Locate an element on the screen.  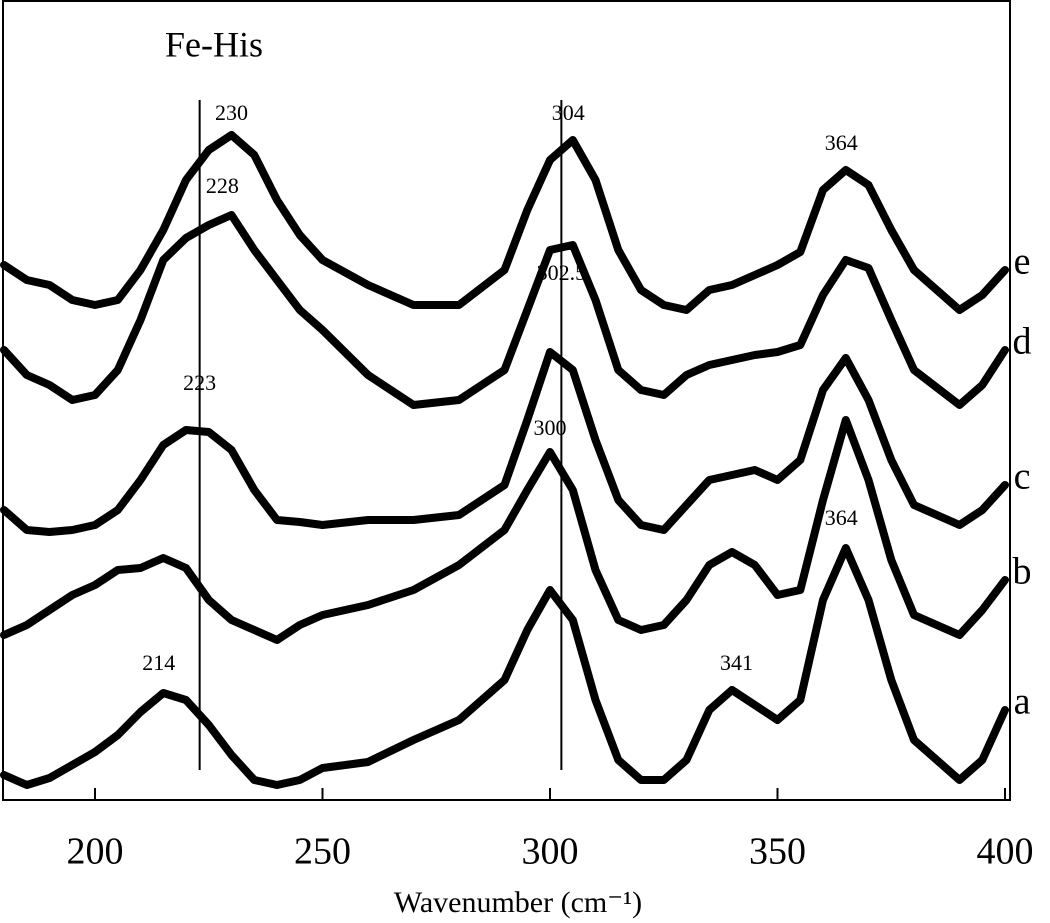
x-tick-label: 400 is located at coordinates (1005, 852).